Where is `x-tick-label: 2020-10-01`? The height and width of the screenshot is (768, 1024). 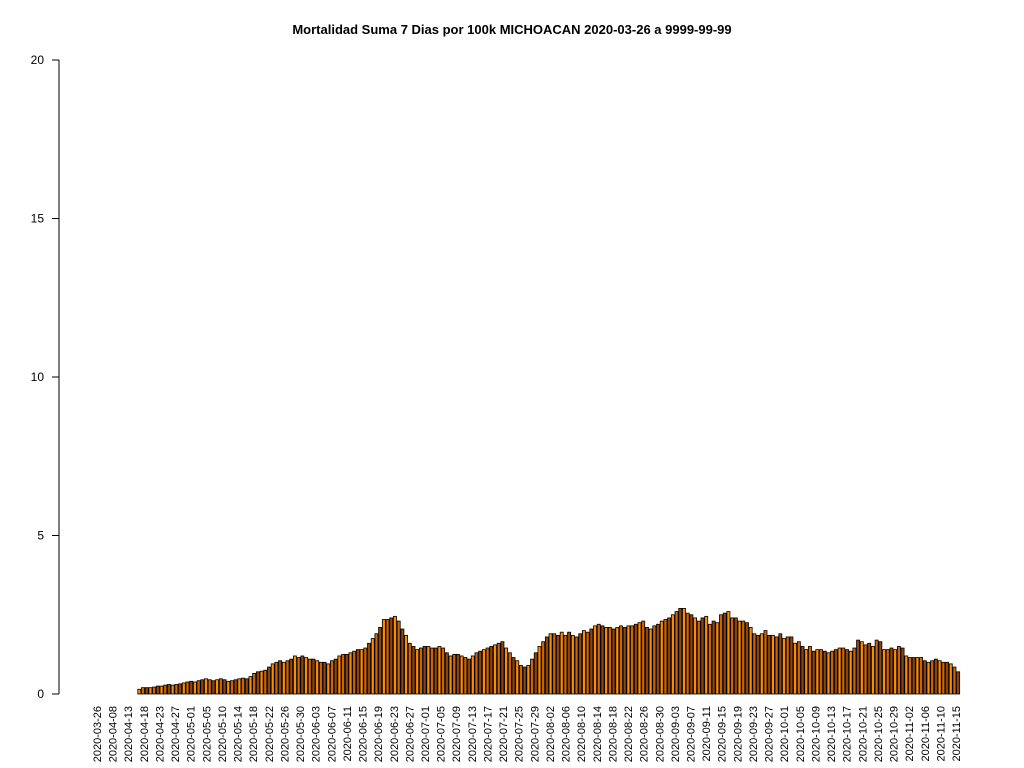 x-tick-label: 2020-10-01 is located at coordinates (785, 734).